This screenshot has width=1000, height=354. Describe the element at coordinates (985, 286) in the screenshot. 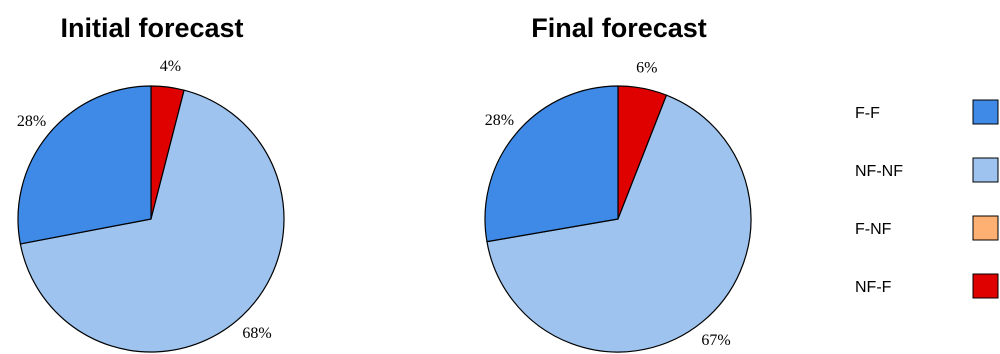

I see `legend-swatch-nf-f` at that location.